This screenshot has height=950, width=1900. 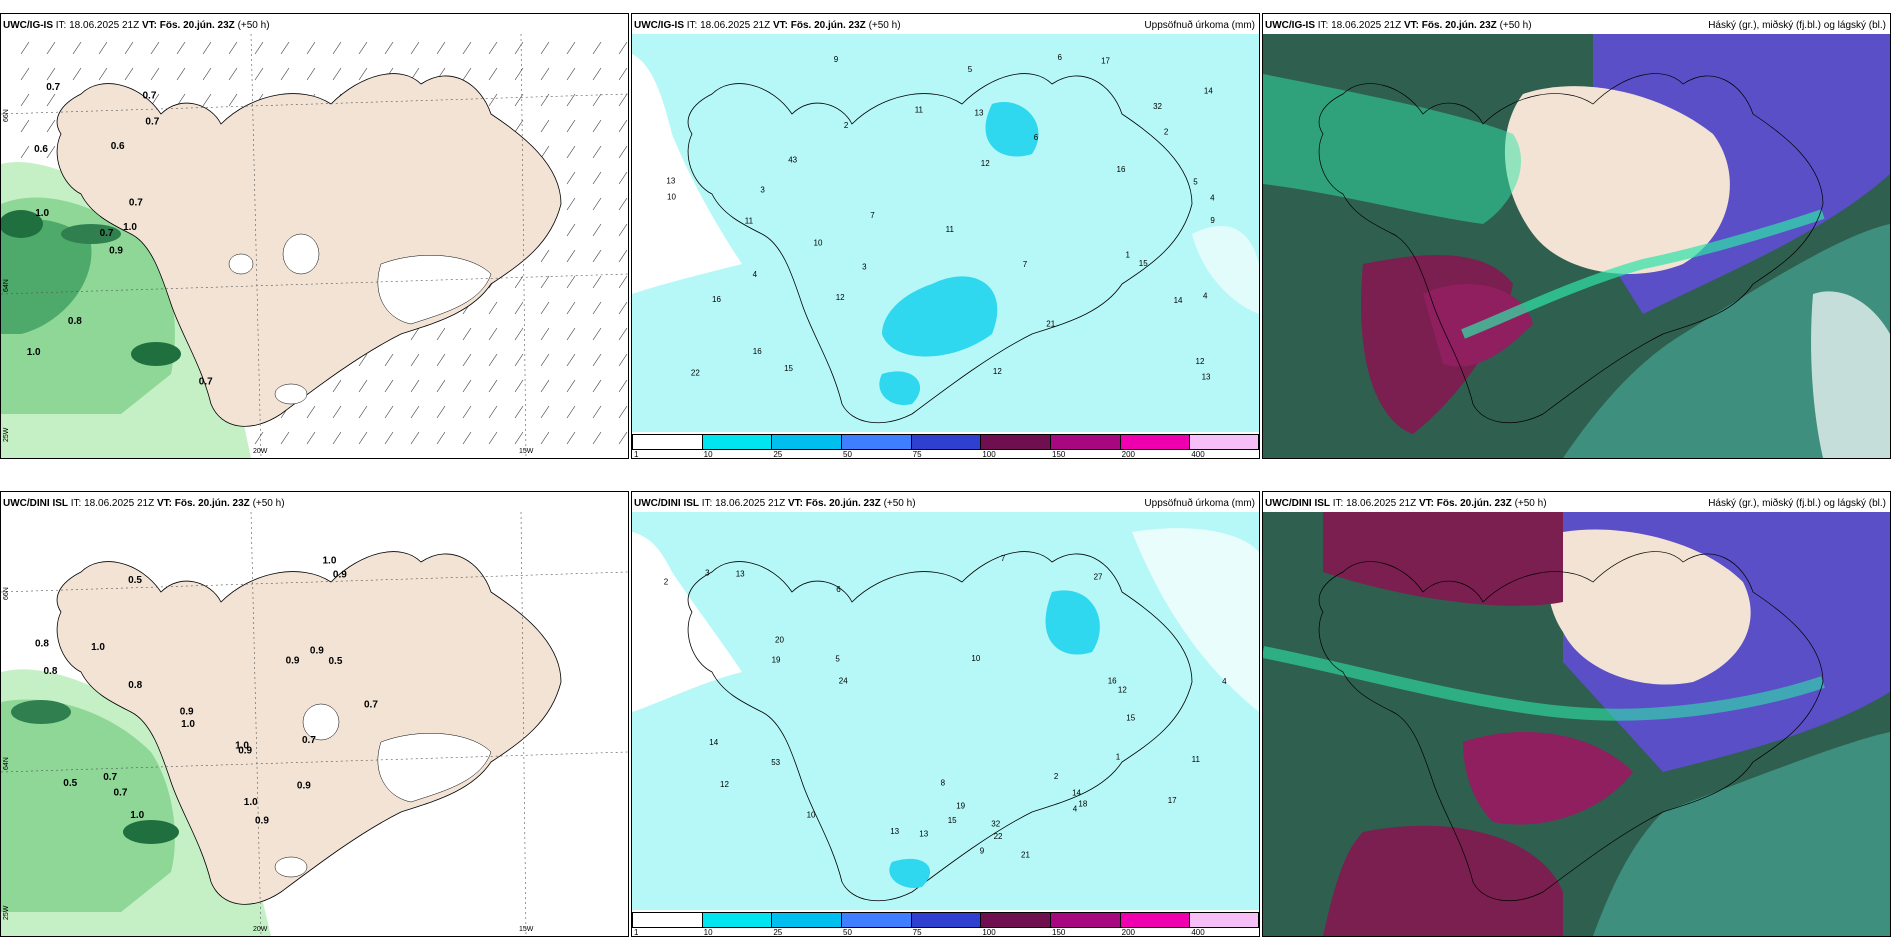 What do you see at coordinates (1025, 264) in the screenshot?
I see `map-value-label: 7` at bounding box center [1025, 264].